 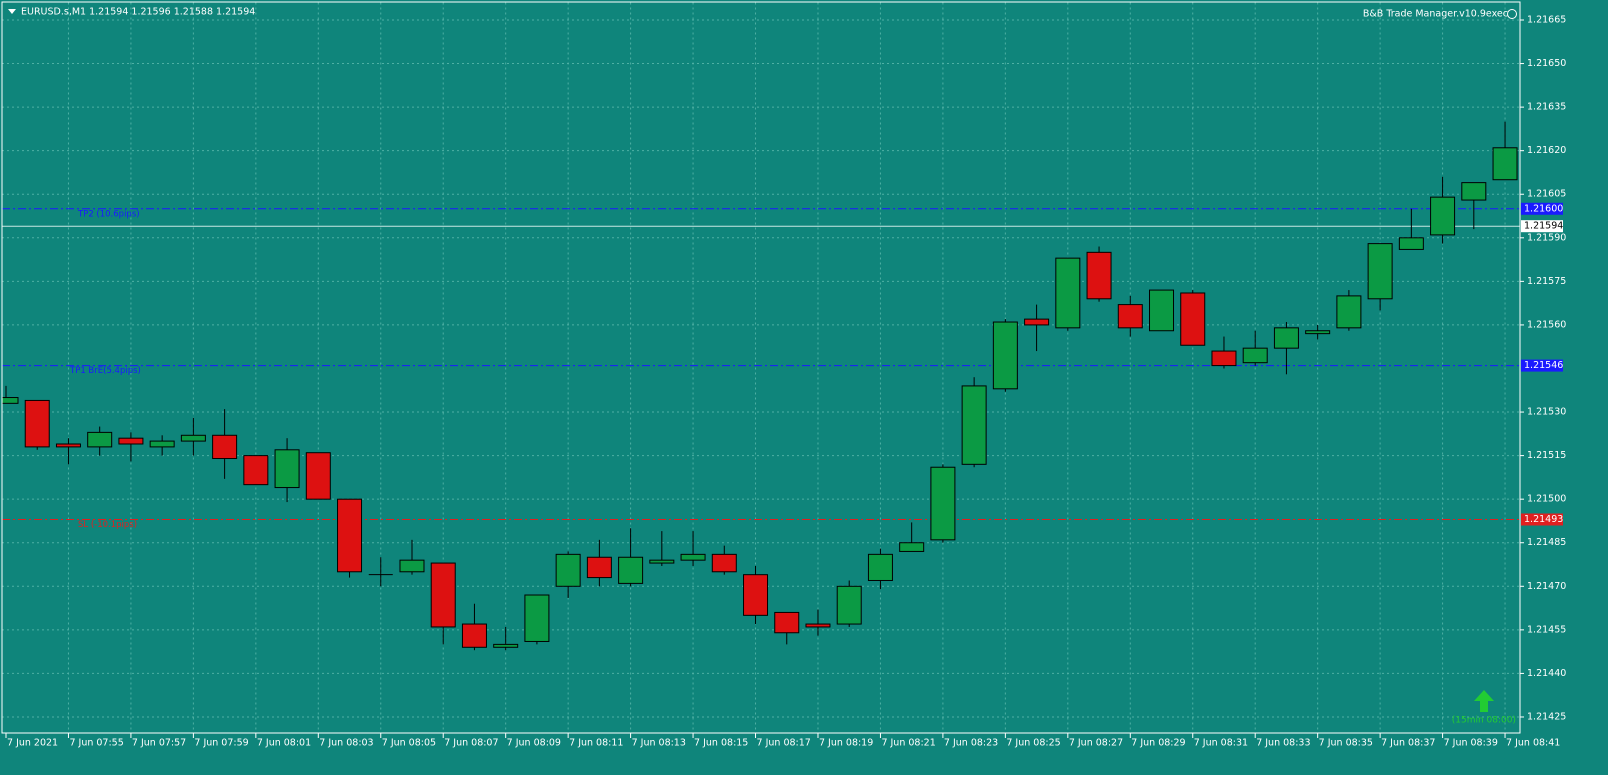 What do you see at coordinates (596, 743) in the screenshot?
I see `x-tick-label: 7 Jun 08:11` at bounding box center [596, 743].